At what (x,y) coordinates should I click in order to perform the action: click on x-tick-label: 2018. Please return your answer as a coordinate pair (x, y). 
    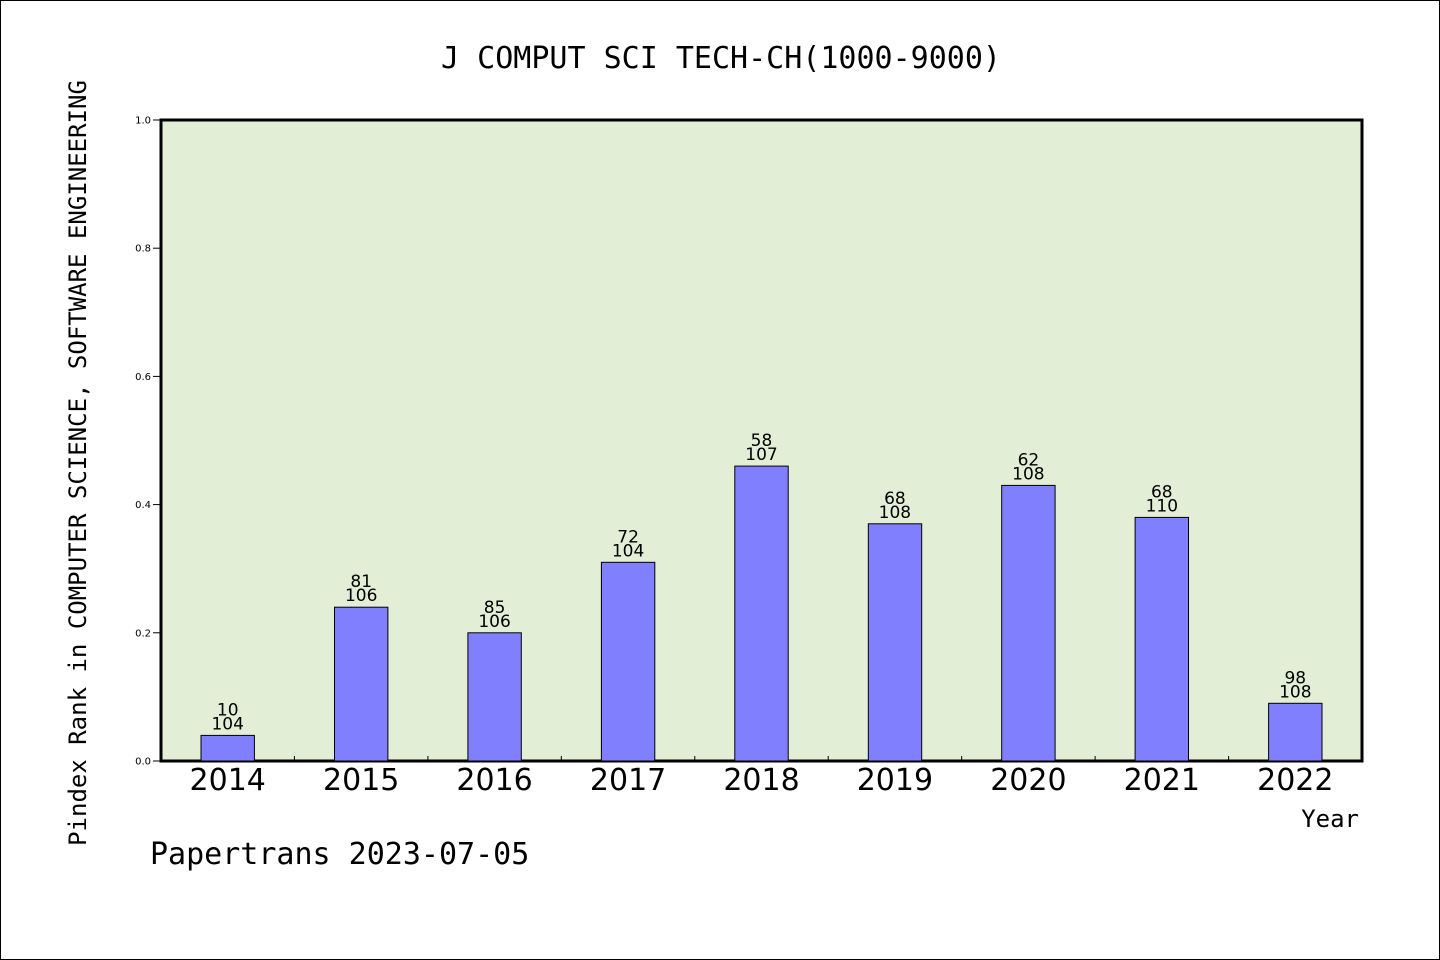
    Looking at the image, I should click on (761, 780).